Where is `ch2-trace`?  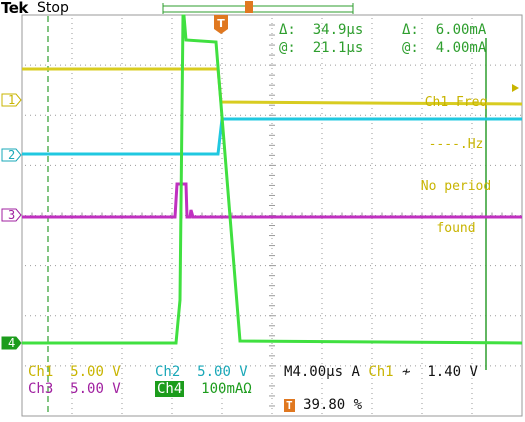
ch2-trace is located at coordinates (272, 136).